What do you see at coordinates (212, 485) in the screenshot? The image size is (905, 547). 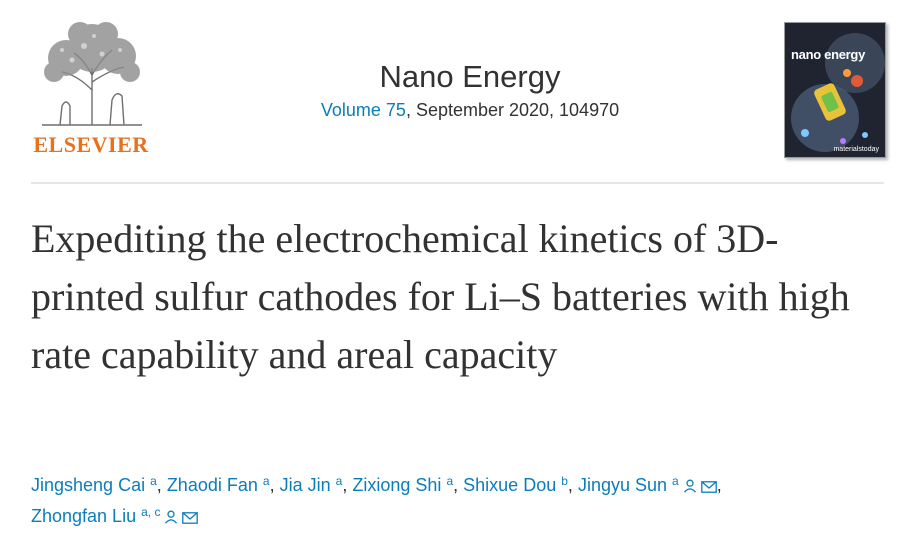 I see `author-name: Zhaodi Fan` at bounding box center [212, 485].